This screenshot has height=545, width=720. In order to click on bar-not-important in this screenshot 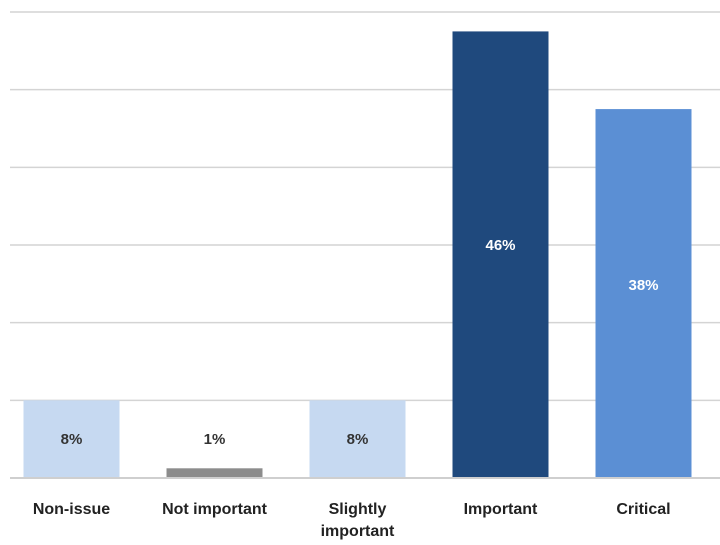, I will do `click(214, 473)`.